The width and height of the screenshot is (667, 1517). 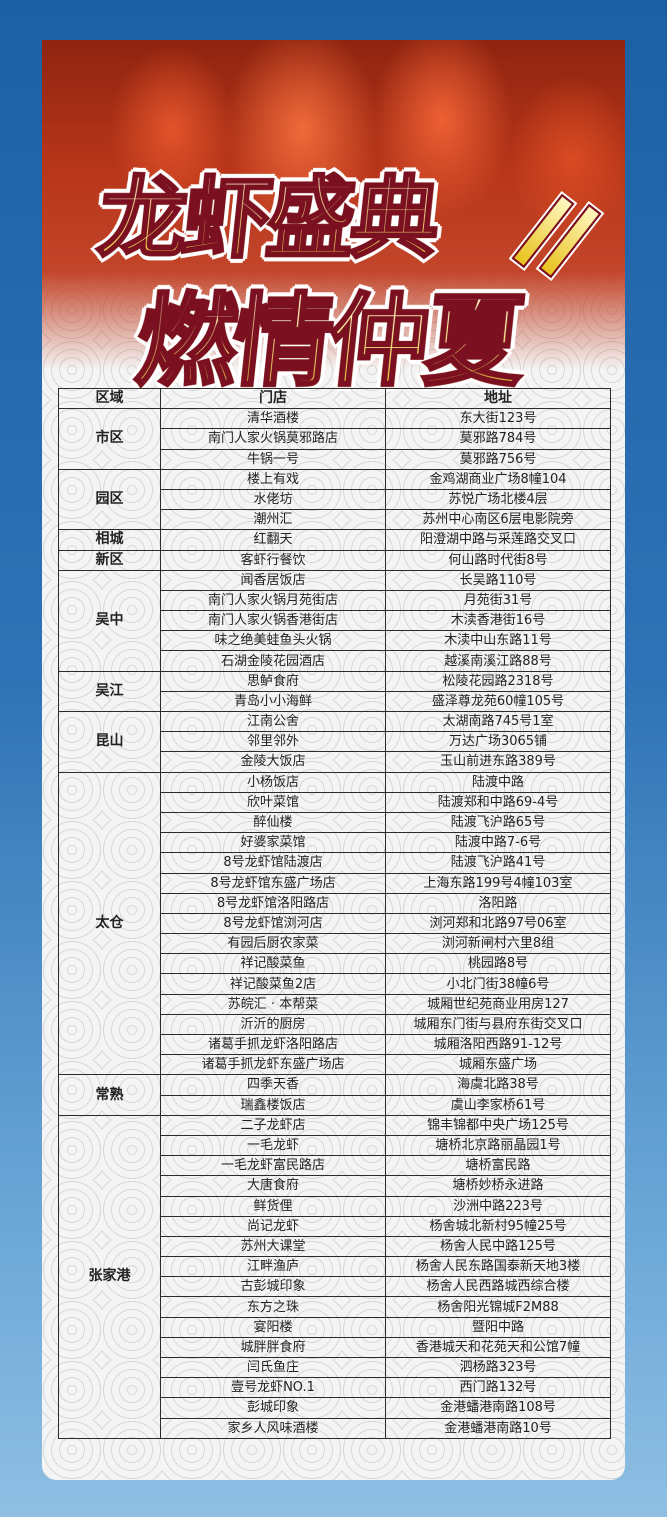 What do you see at coordinates (273, 398) in the screenshot?
I see `header-store: 门店` at bounding box center [273, 398].